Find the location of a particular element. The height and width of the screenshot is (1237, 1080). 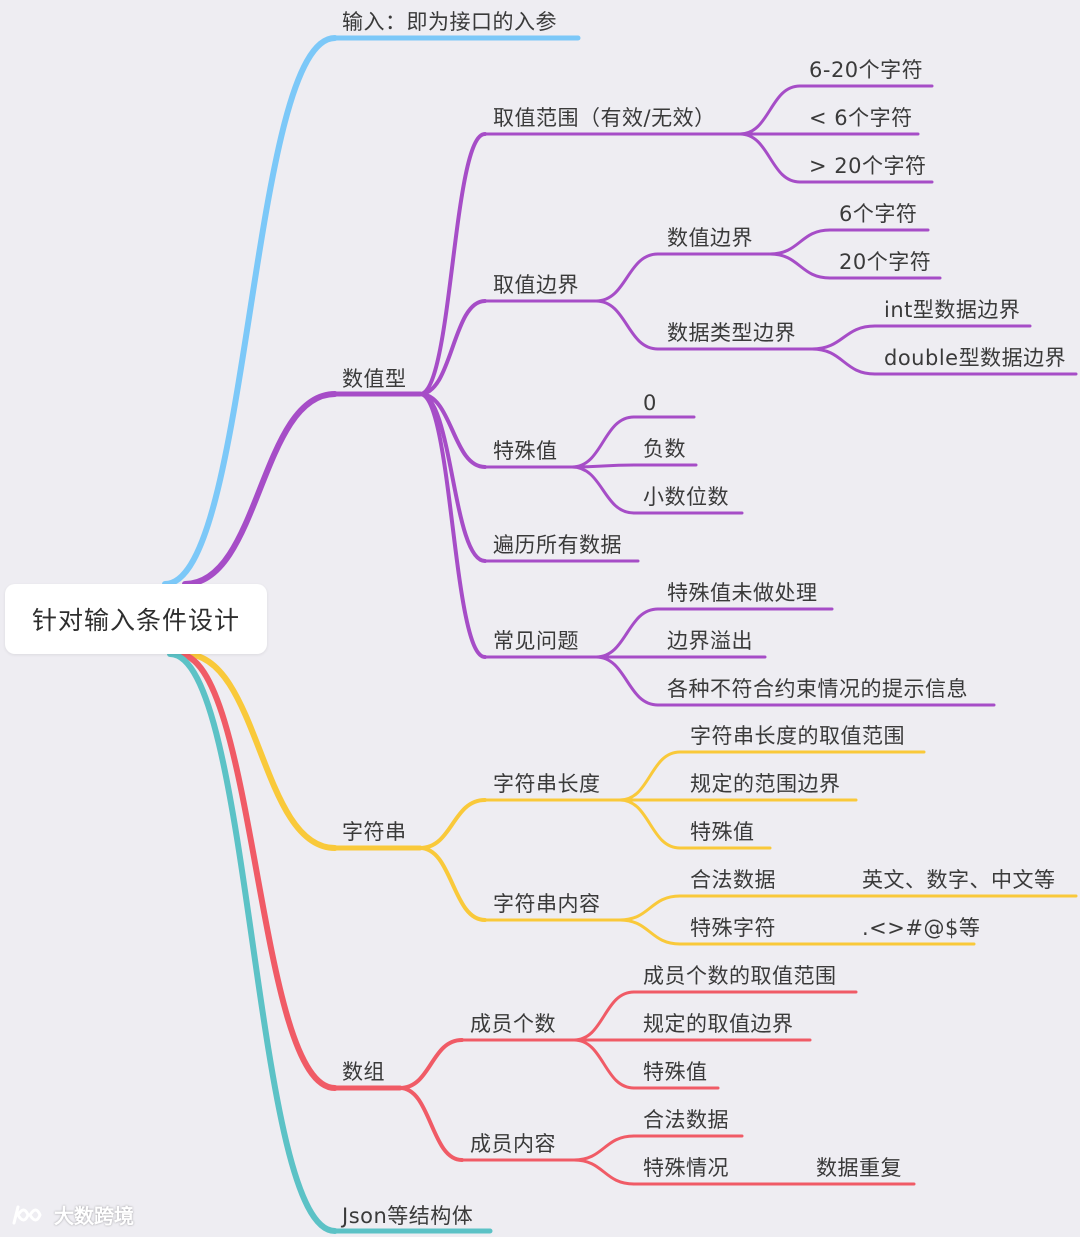

node-zero: 0 is located at coordinates (650, 403).